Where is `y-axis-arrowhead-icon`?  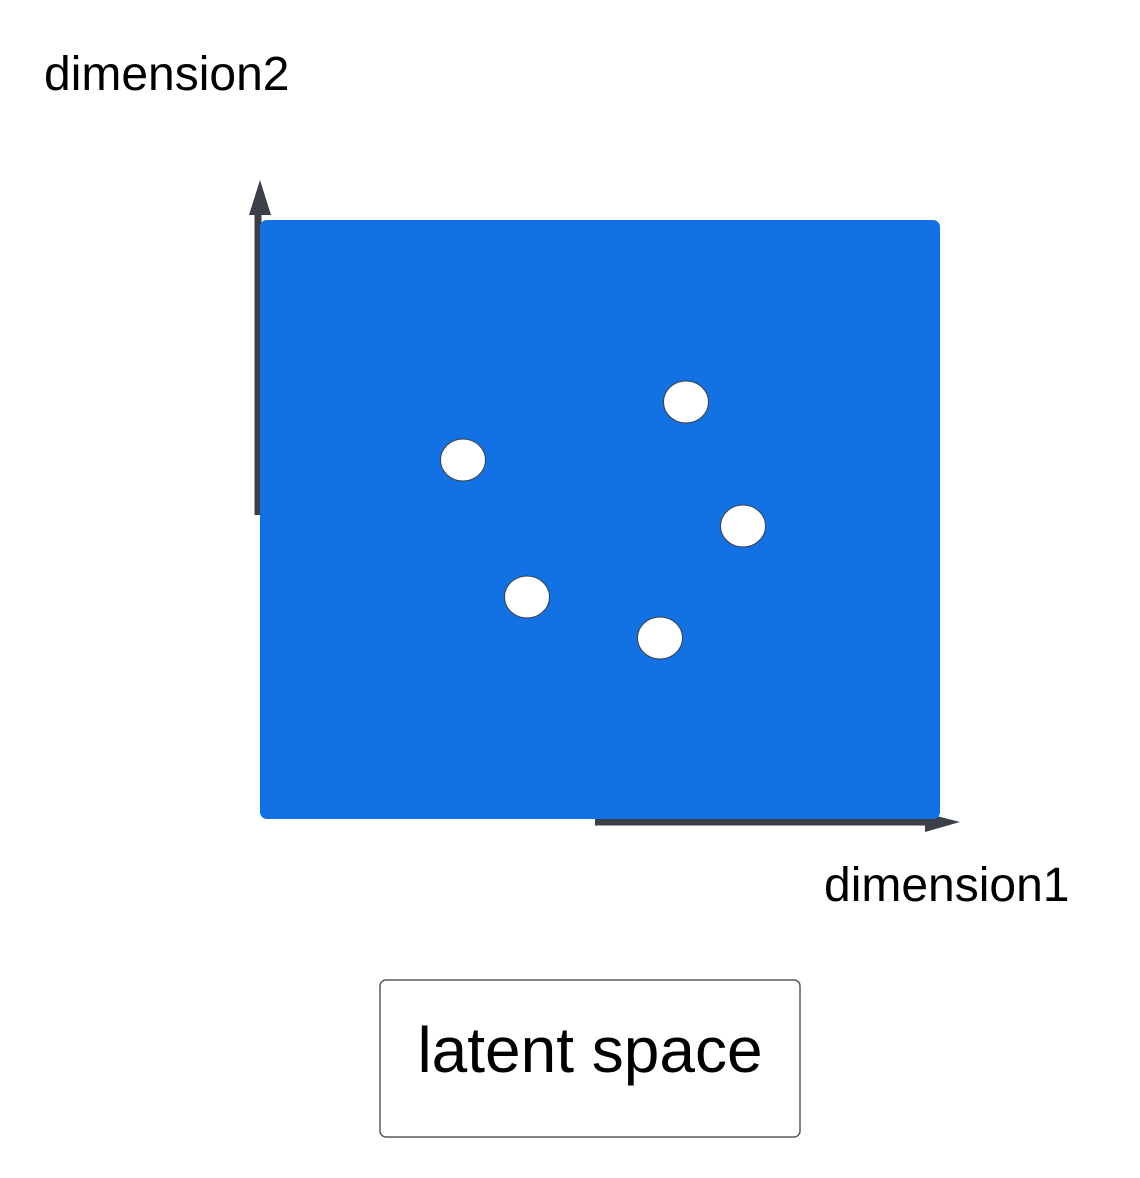
y-axis-arrowhead-icon is located at coordinates (260, 197).